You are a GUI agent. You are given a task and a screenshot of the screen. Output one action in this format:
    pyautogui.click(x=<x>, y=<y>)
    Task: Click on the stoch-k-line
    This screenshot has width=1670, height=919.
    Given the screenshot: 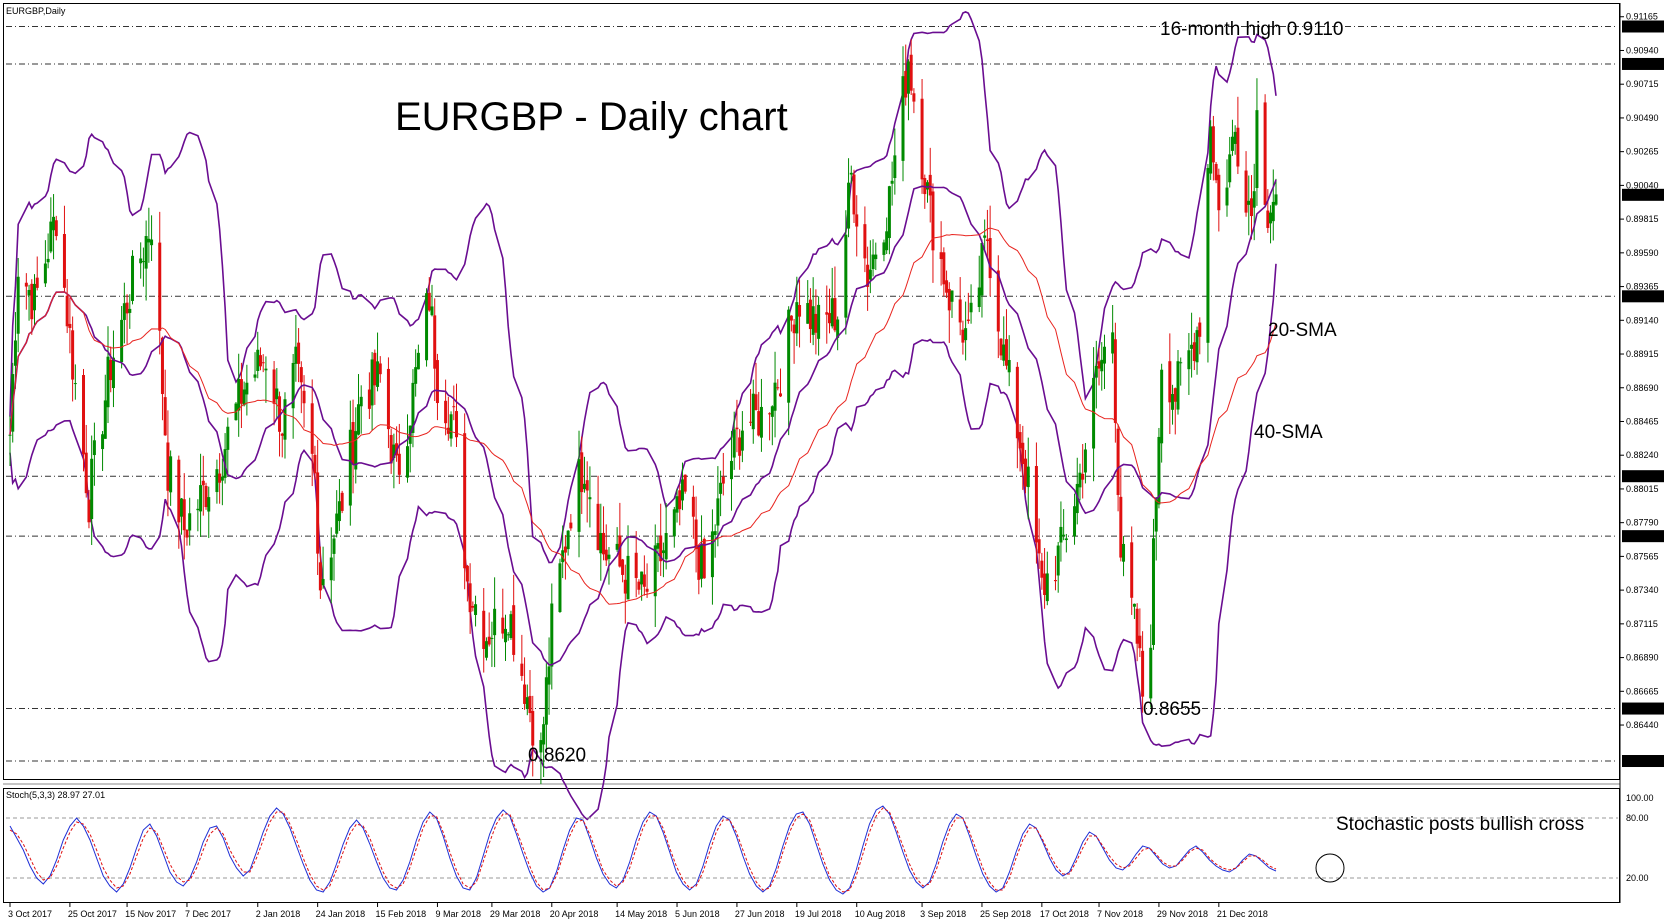 What is the action you would take?
    pyautogui.click(x=643, y=850)
    